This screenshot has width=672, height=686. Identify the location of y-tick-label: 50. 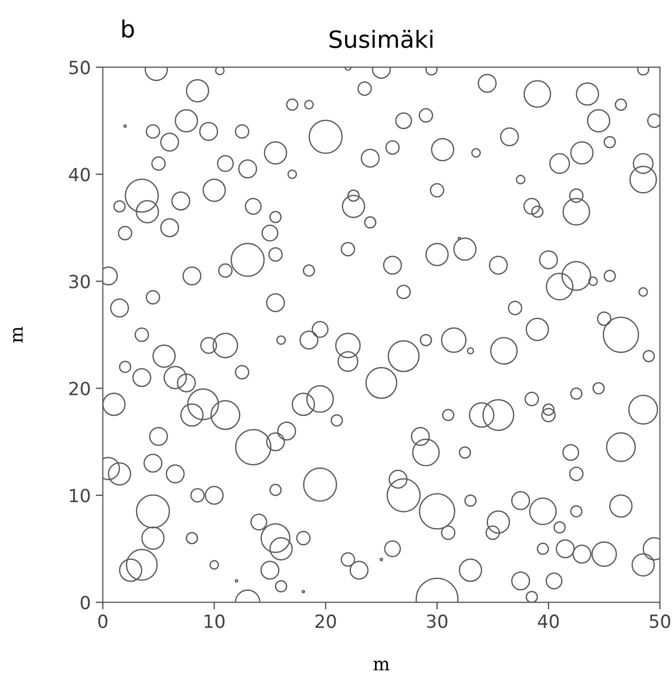
(79, 67).